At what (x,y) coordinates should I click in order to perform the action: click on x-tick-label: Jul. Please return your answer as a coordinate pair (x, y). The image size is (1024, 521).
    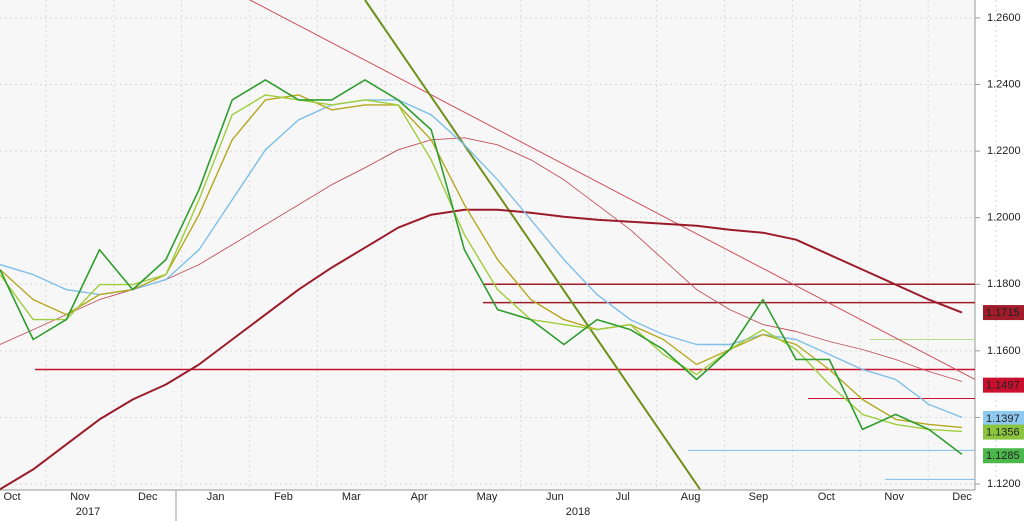
    Looking at the image, I should click on (623, 497).